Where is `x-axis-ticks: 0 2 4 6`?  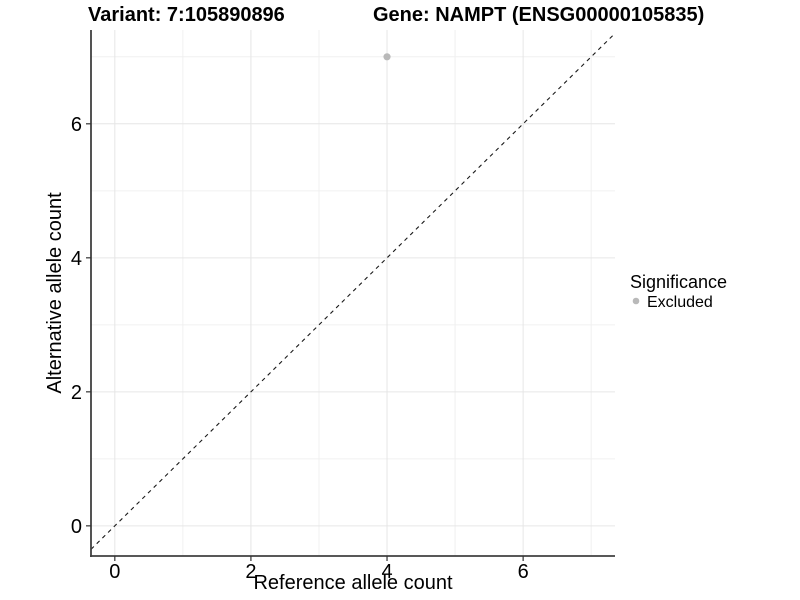
x-axis-ticks: 0 2 4 6 is located at coordinates (319, 569).